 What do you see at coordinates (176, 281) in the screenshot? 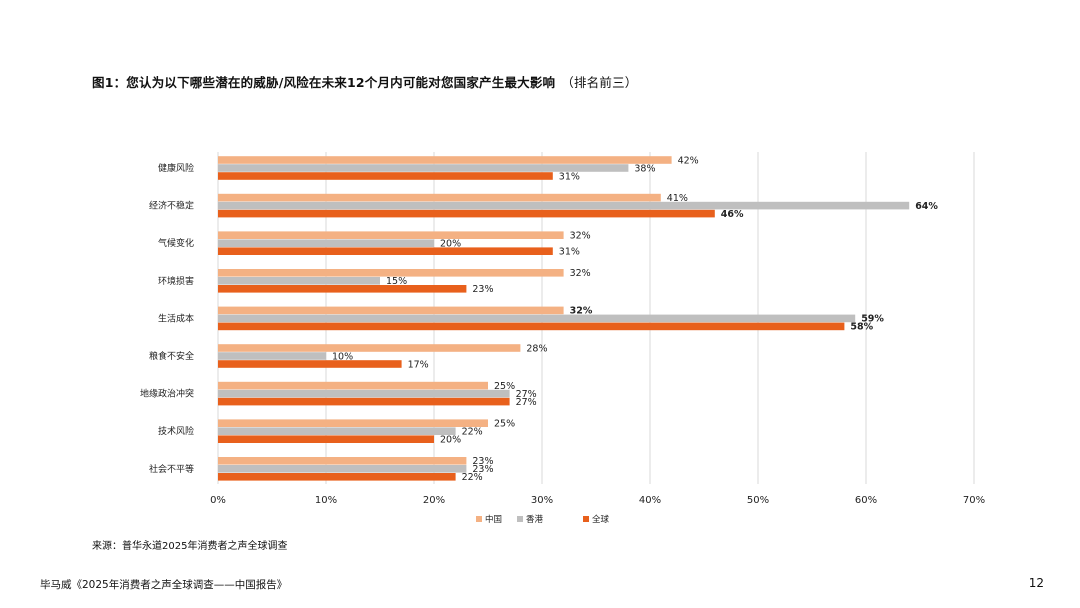
I see `category-label: 环境损害` at bounding box center [176, 281].